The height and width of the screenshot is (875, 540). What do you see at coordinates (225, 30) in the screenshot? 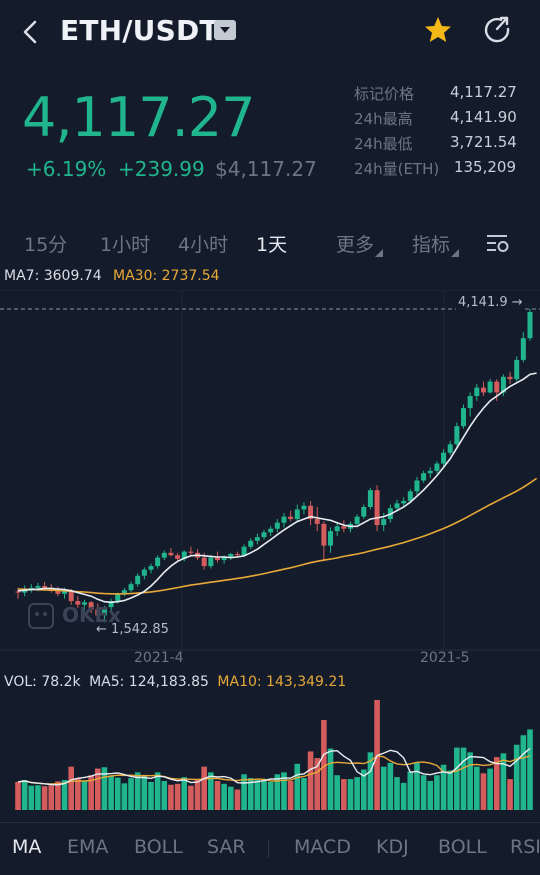
I see `pair-dropdown-icon` at bounding box center [225, 30].